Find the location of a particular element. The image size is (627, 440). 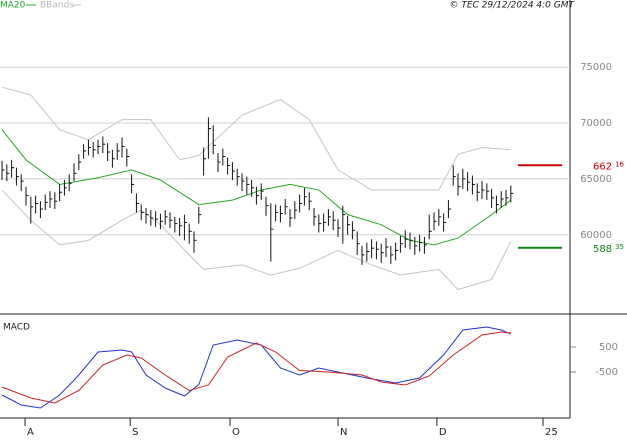

x-tick-label: O is located at coordinates (236, 432).